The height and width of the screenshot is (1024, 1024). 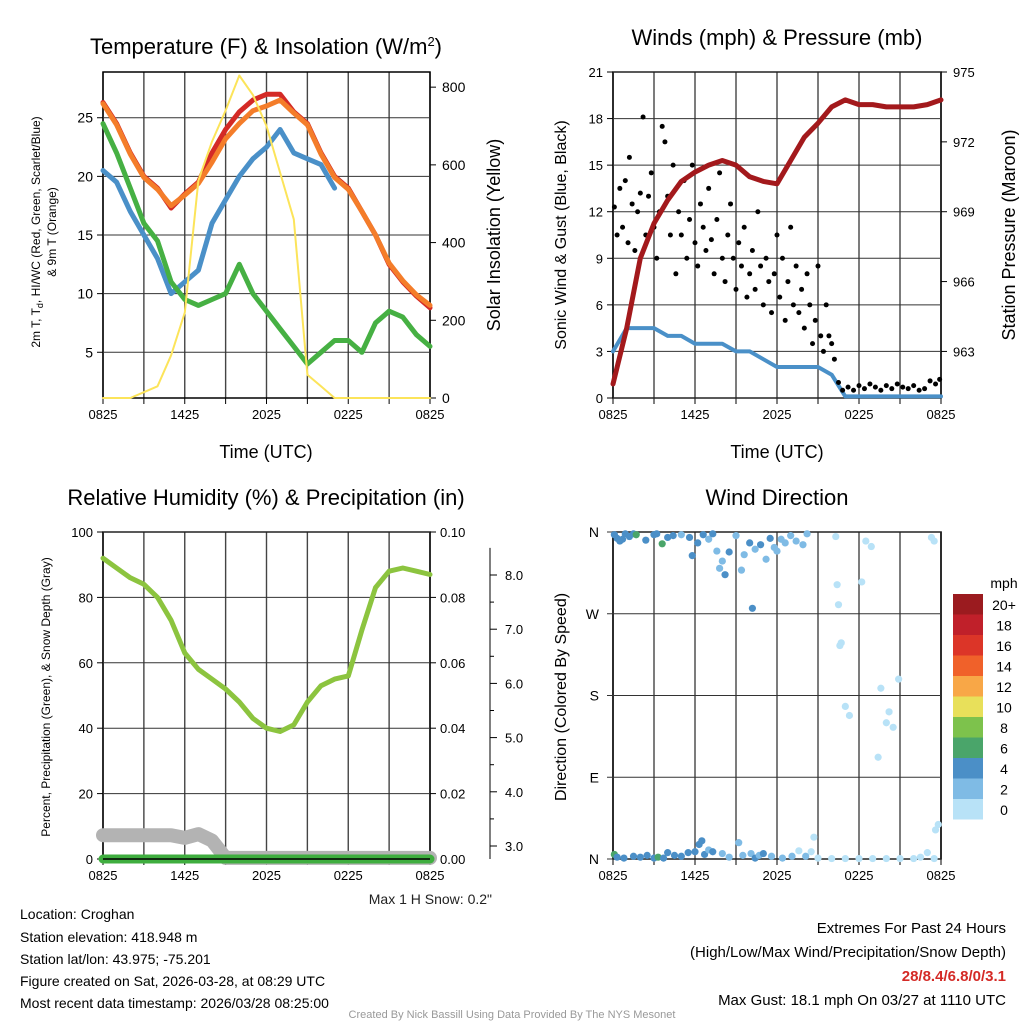 I want to click on legend-label: 14, so click(x=1004, y=667).